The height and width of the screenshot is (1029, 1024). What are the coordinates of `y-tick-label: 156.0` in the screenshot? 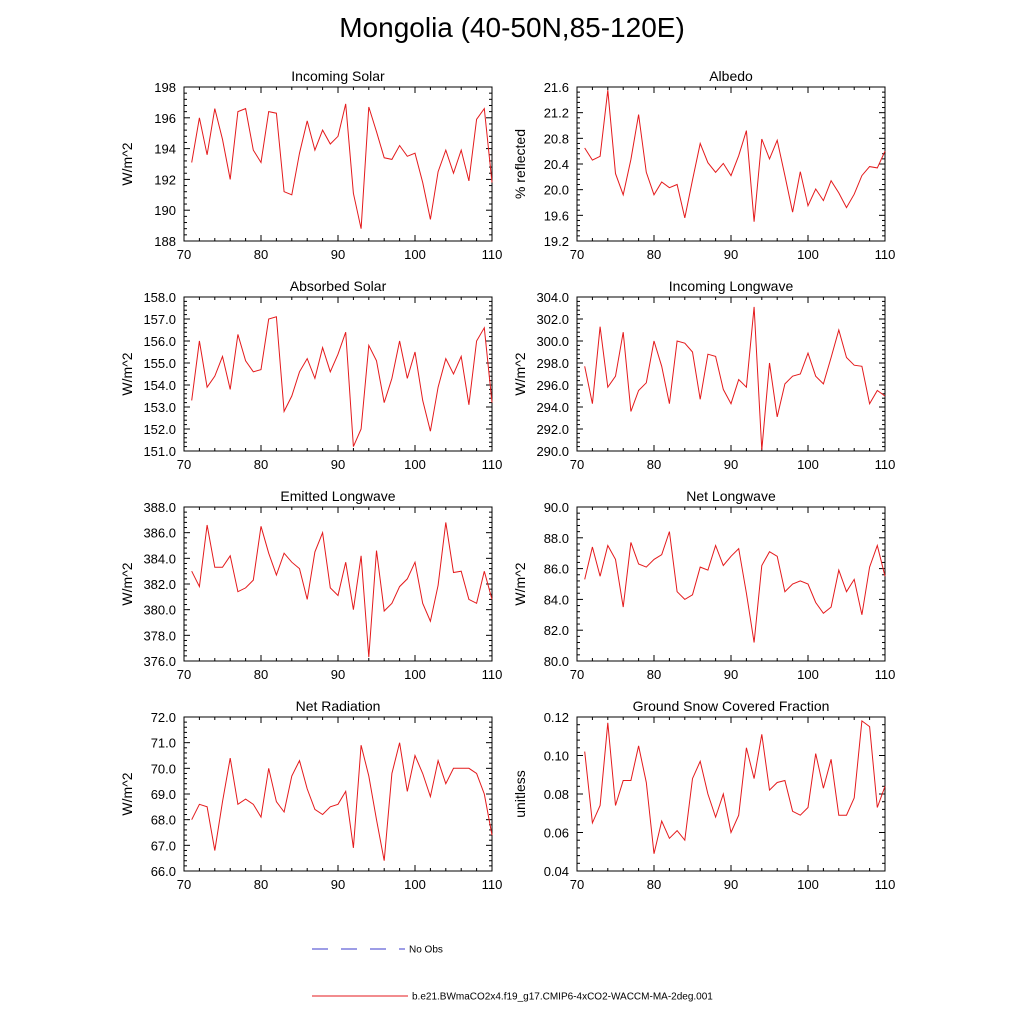 It's located at (159, 341).